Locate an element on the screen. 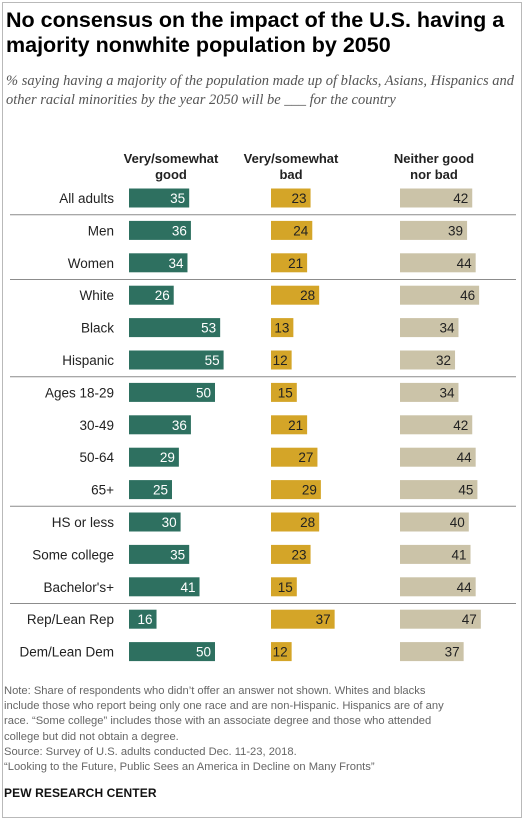 This screenshot has width=526, height=822. header-neither-line2: nor bad is located at coordinates (434, 174).